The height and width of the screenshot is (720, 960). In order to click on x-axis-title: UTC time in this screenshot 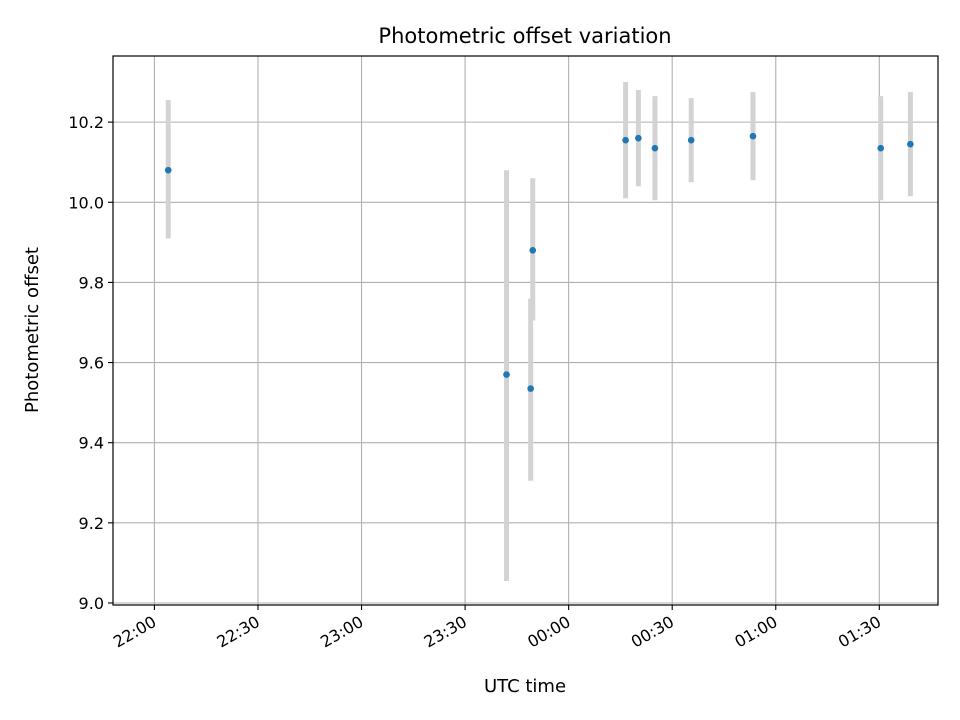, I will do `click(525, 686)`.